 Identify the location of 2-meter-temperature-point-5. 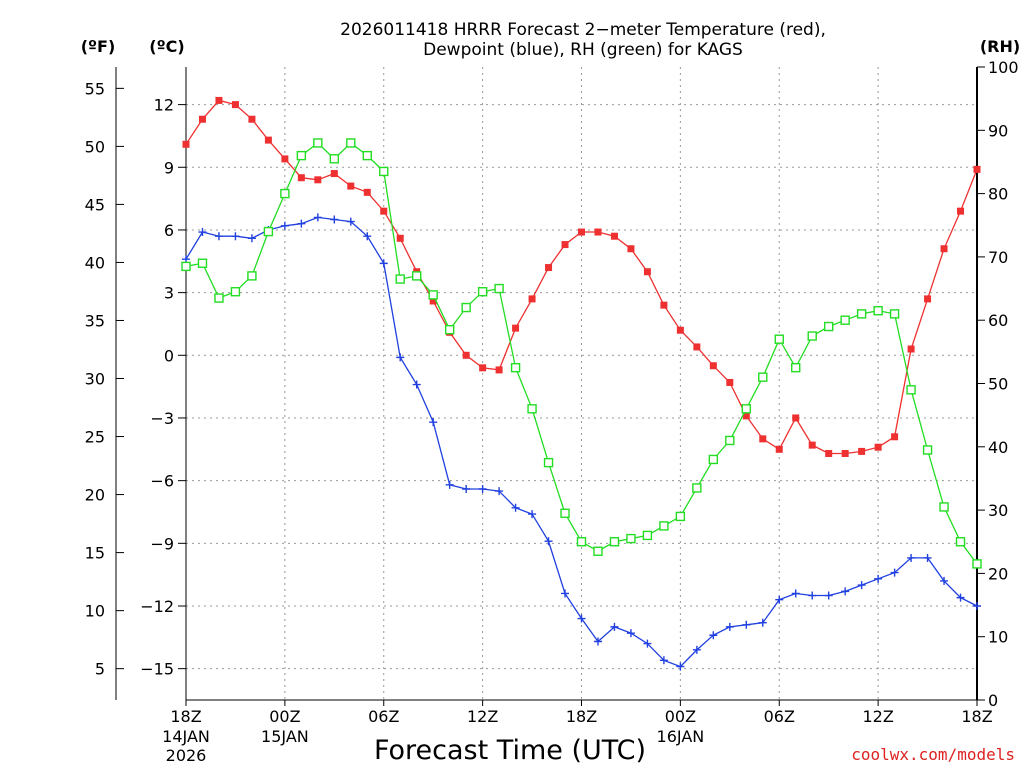
(268, 140).